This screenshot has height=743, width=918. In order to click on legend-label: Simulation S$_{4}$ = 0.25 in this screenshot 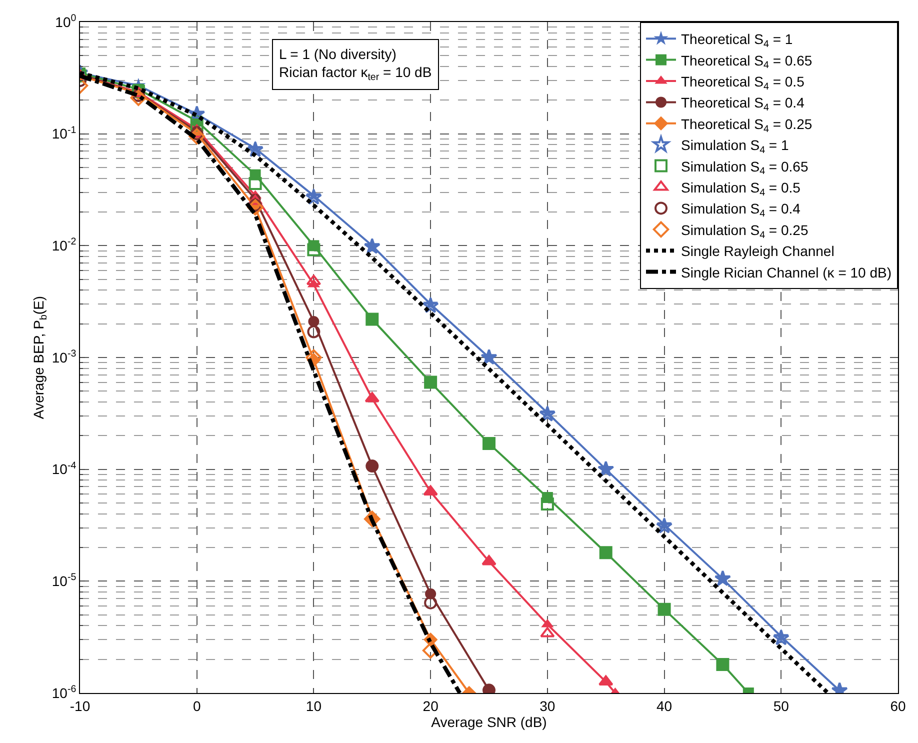, I will do `click(744, 231)`.